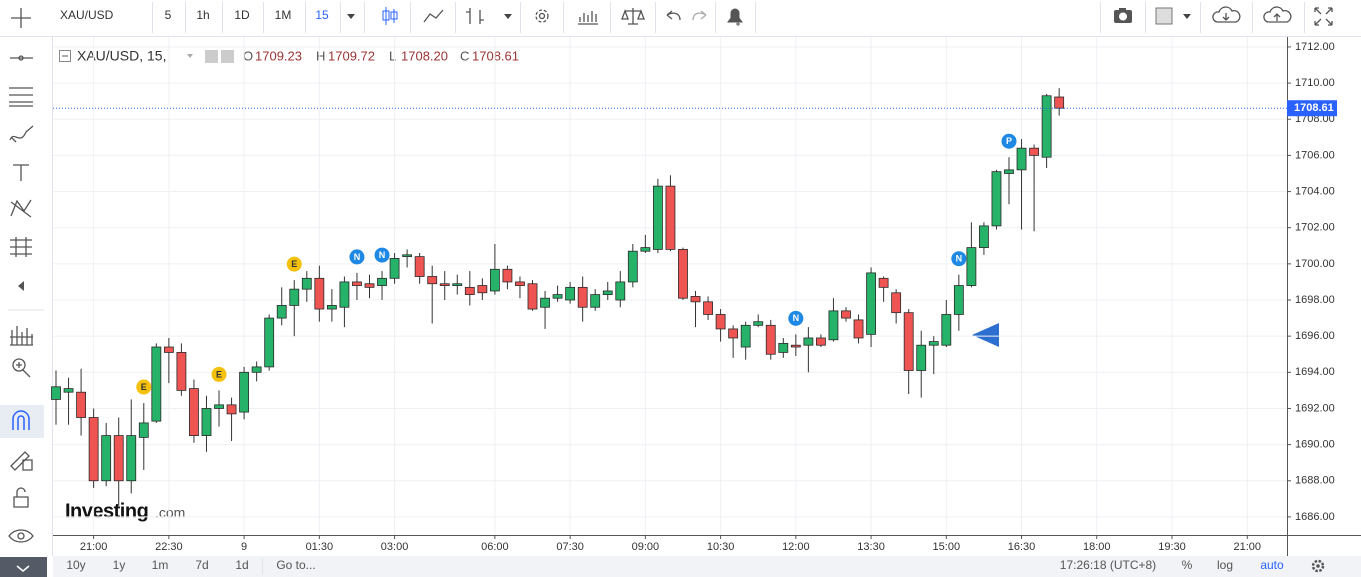  Describe the element at coordinates (633, 16) in the screenshot. I see `compare-button` at that location.